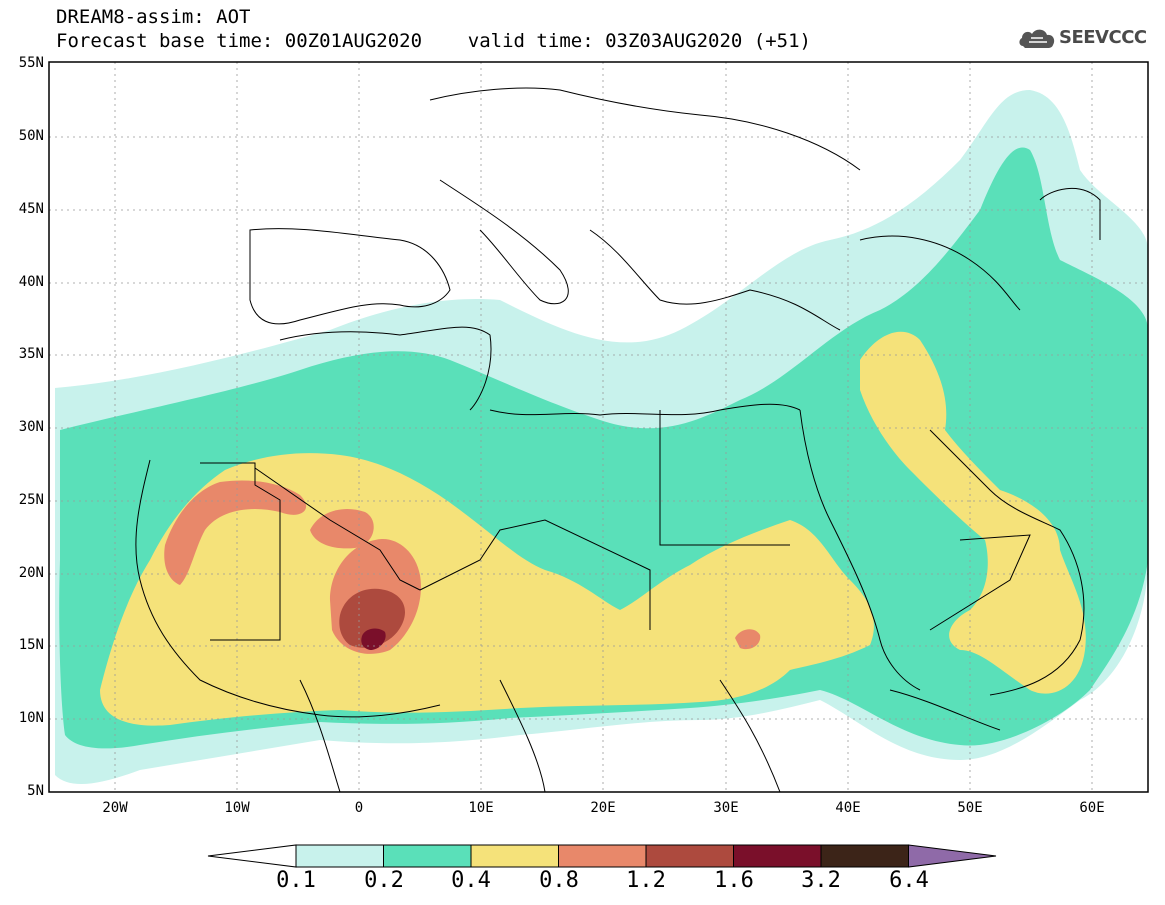 The width and height of the screenshot is (1165, 905). Describe the element at coordinates (31, 427) in the screenshot. I see `lat-label: 30N` at that location.